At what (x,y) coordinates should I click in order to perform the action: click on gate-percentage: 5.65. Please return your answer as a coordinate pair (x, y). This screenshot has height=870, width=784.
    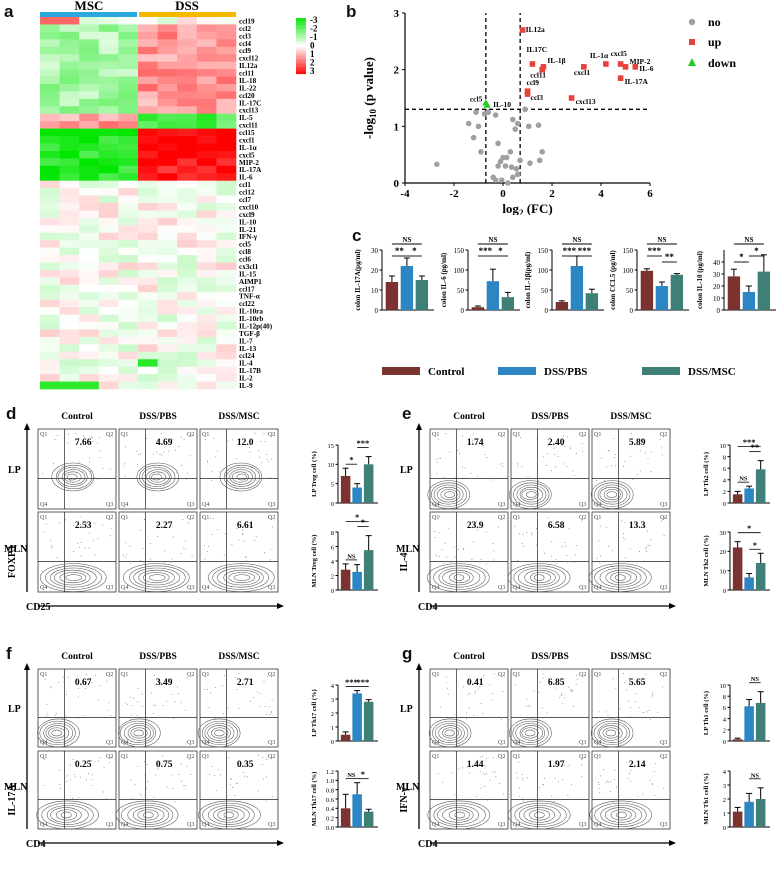
    Looking at the image, I should click on (637, 683).